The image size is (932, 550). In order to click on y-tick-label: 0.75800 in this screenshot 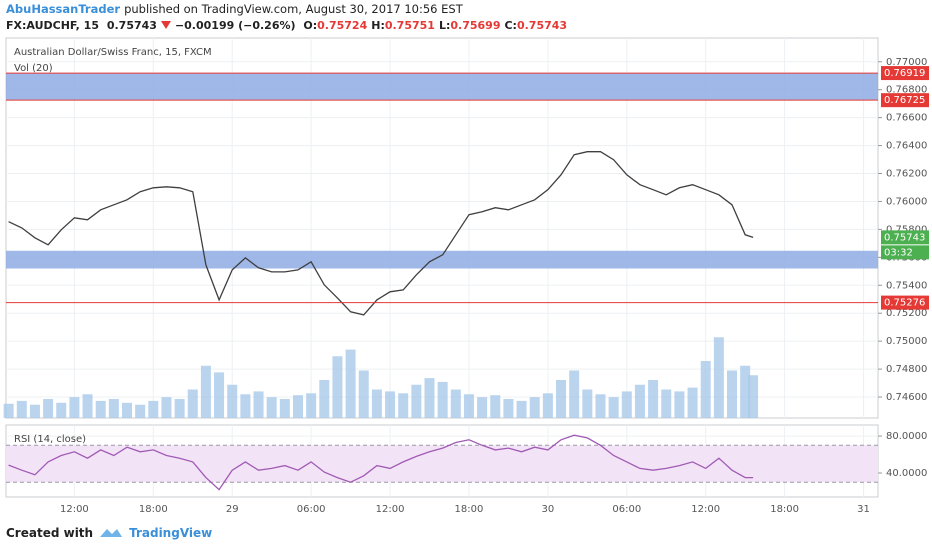, I will do `click(906, 229)`.